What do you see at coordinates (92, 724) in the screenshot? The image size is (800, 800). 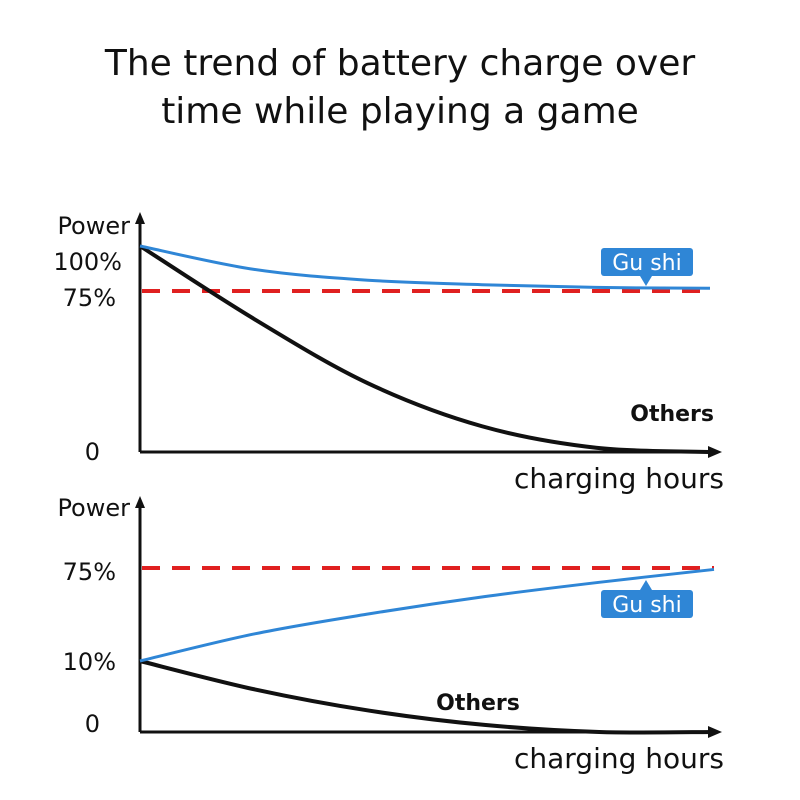 I see `chart-bottom-ytick-2: 0` at bounding box center [92, 724].